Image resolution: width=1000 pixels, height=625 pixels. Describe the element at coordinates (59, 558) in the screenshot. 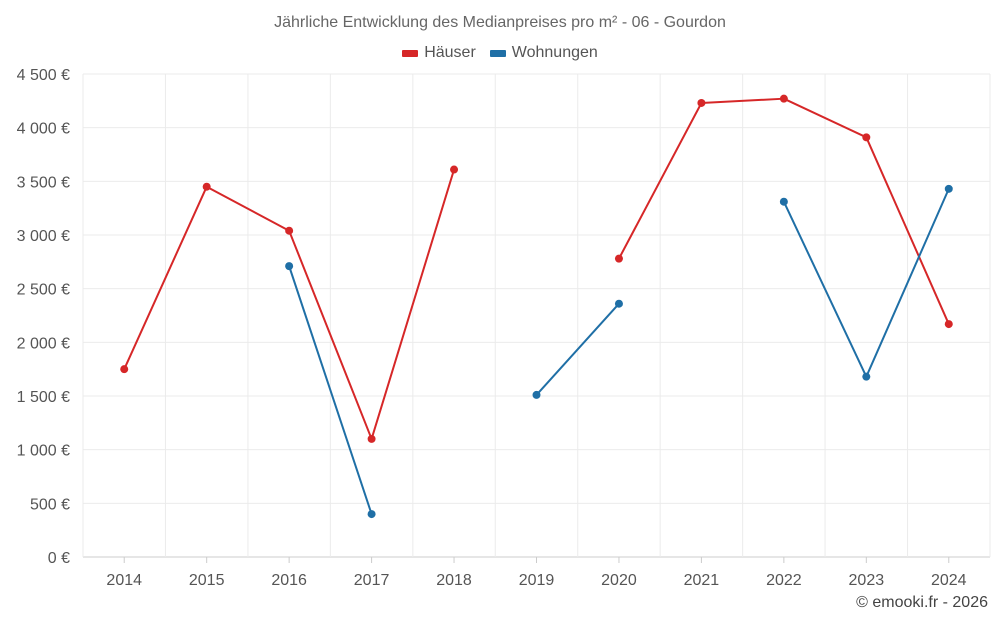

I see `y-tick-label: 0 €` at that location.